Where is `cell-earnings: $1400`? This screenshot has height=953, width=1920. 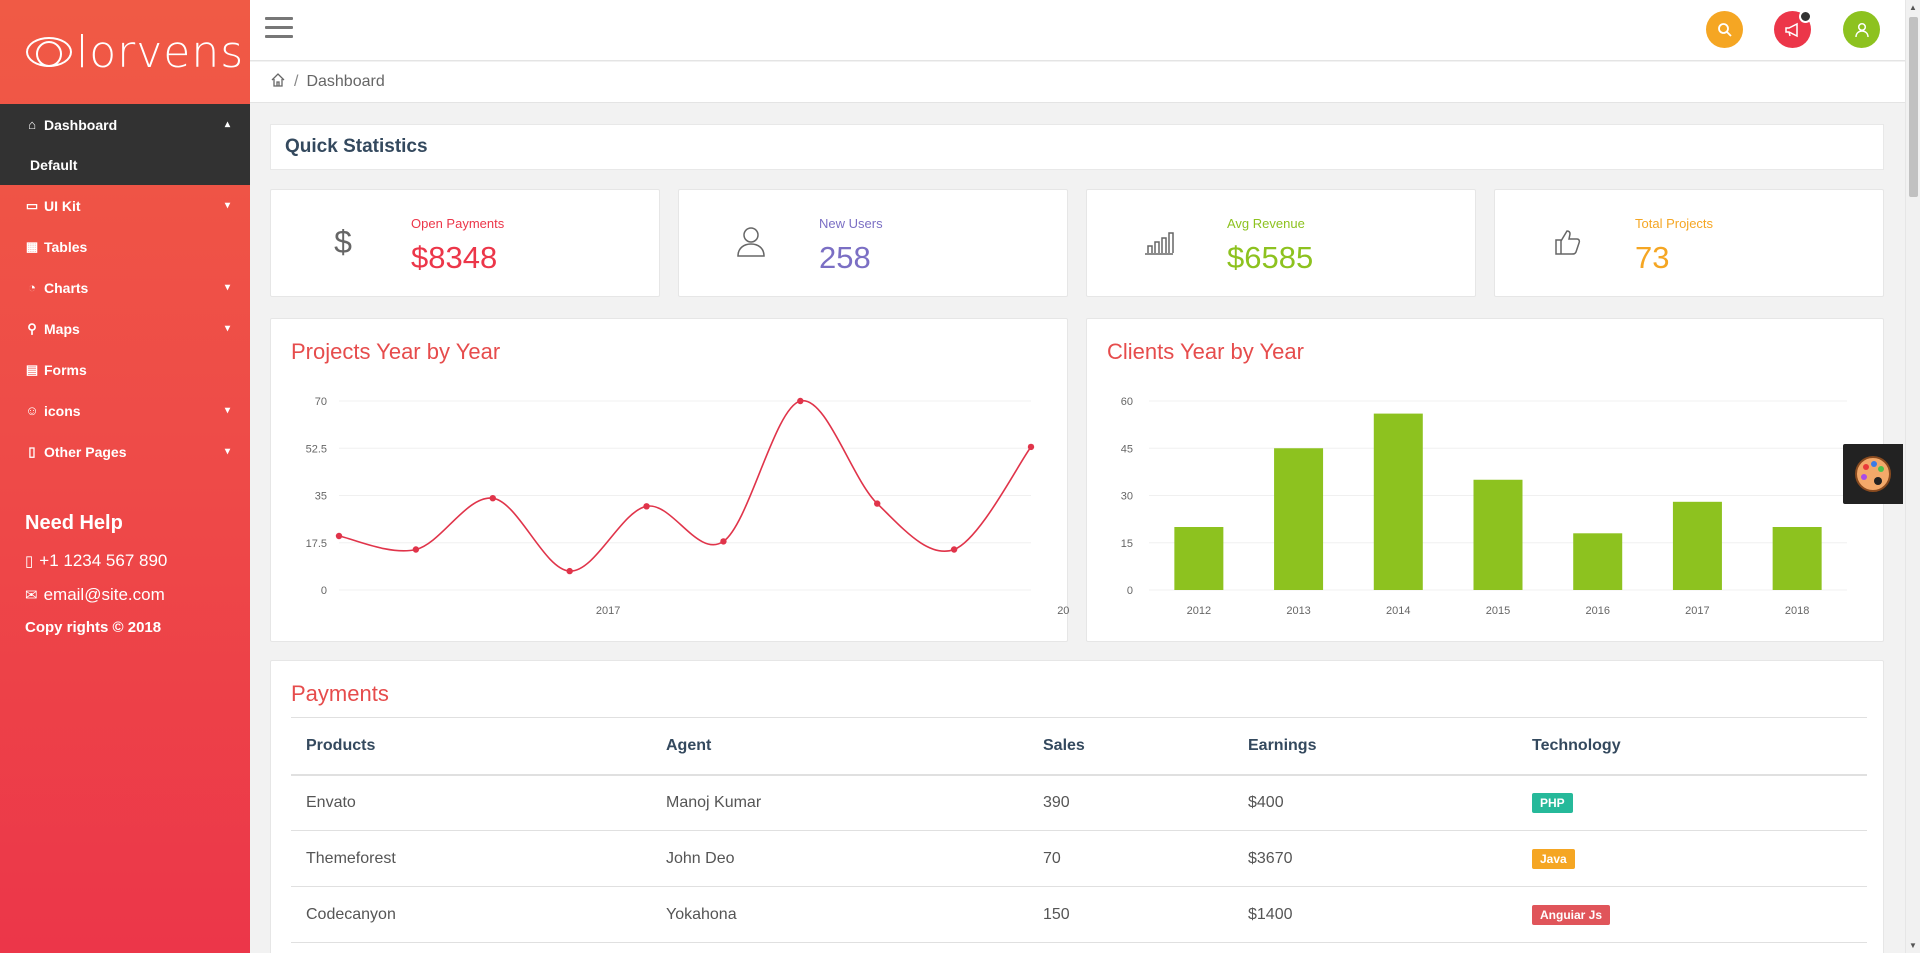 cell-earnings: $1400 is located at coordinates (1375, 914).